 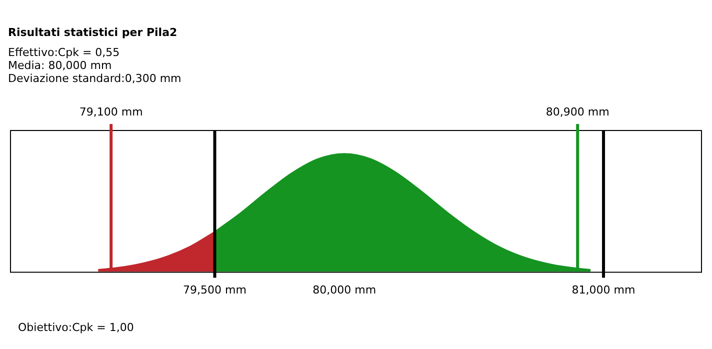 I want to click on ref-line-label: 80,900 mm, so click(x=578, y=111).